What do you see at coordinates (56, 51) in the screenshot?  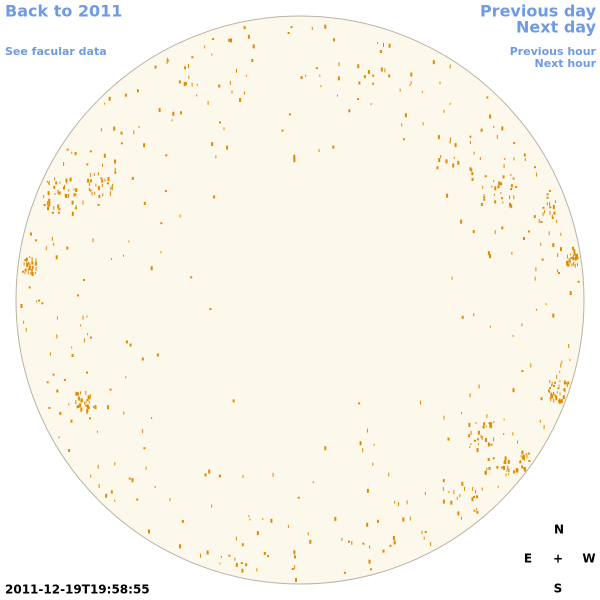 I see `facular-link: See facular data` at bounding box center [56, 51].